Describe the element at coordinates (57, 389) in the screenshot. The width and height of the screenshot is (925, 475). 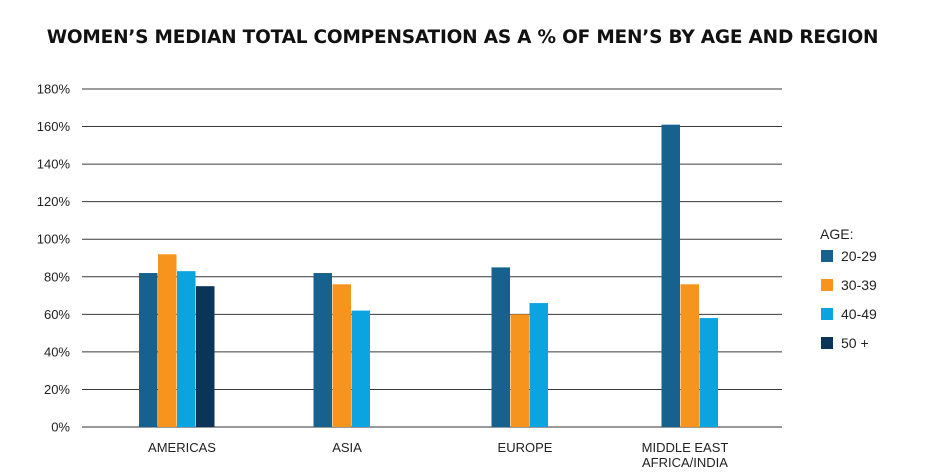
I see `y-tick-label: 20%` at that location.